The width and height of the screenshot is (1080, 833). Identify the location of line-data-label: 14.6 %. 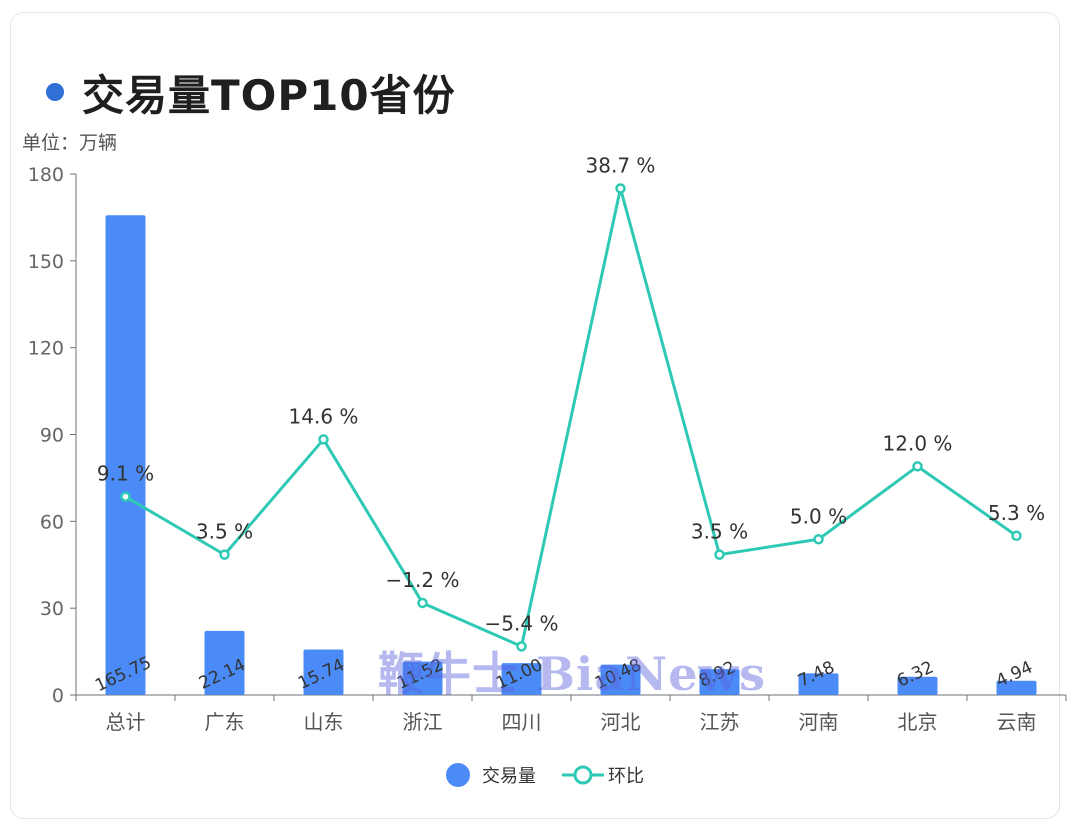
(324, 416).